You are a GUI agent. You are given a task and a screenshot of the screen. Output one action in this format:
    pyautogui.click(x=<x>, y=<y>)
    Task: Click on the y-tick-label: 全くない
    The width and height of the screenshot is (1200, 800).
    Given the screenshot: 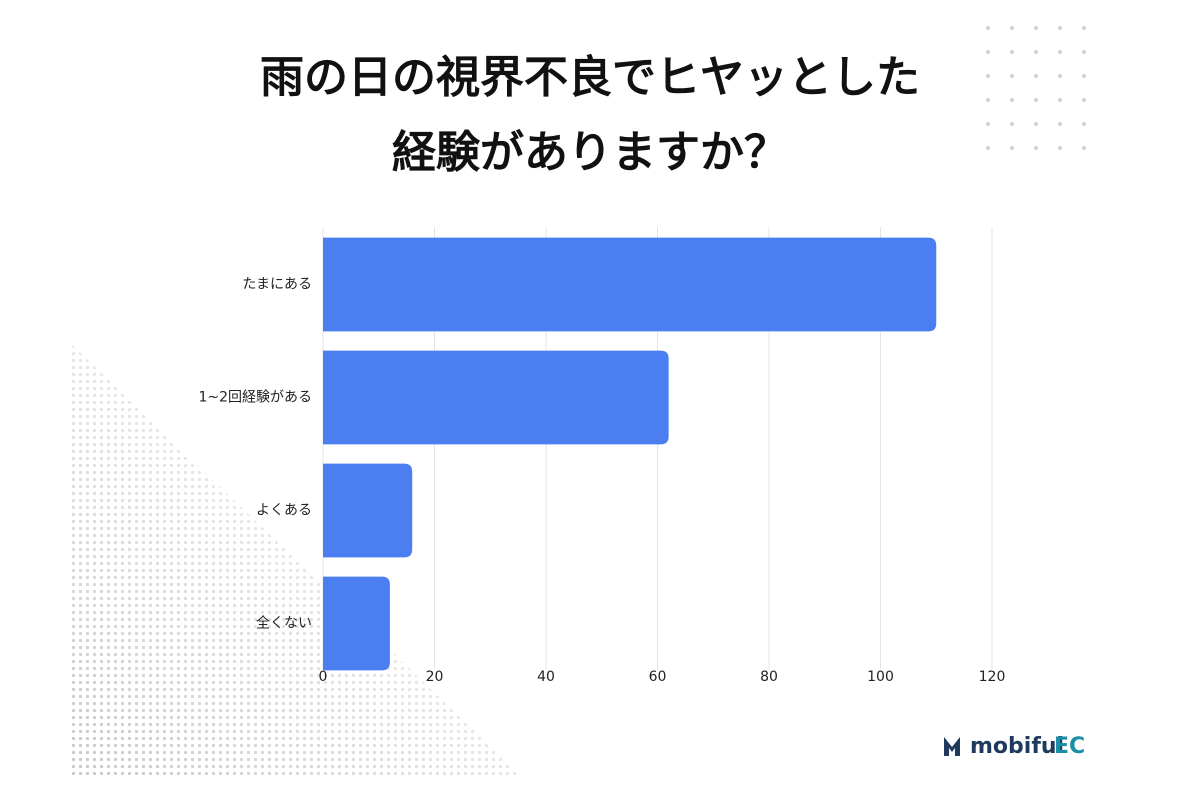 What is the action you would take?
    pyautogui.click(x=284, y=623)
    